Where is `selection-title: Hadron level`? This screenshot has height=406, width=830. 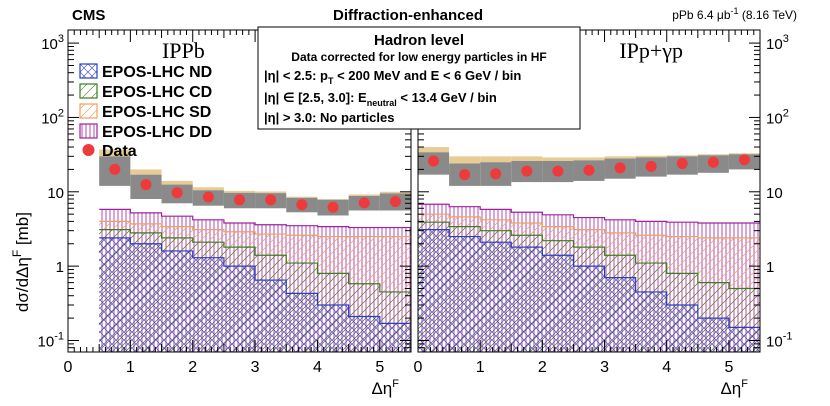 selection-title: Hadron level is located at coordinates (419, 40).